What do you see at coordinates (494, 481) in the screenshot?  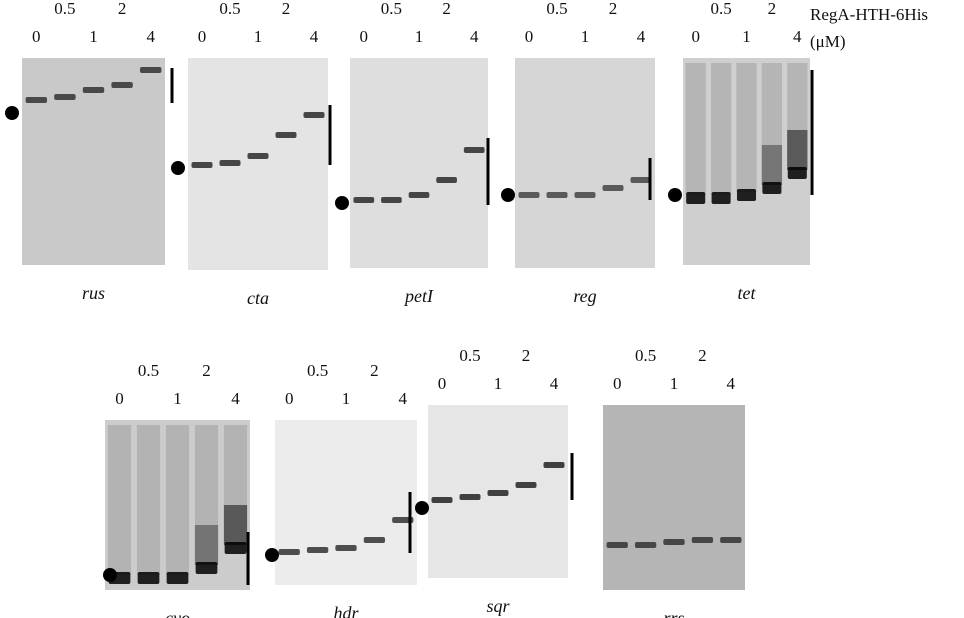 I see `gel-panel: 0 0.5 124 sqr` at bounding box center [494, 481].